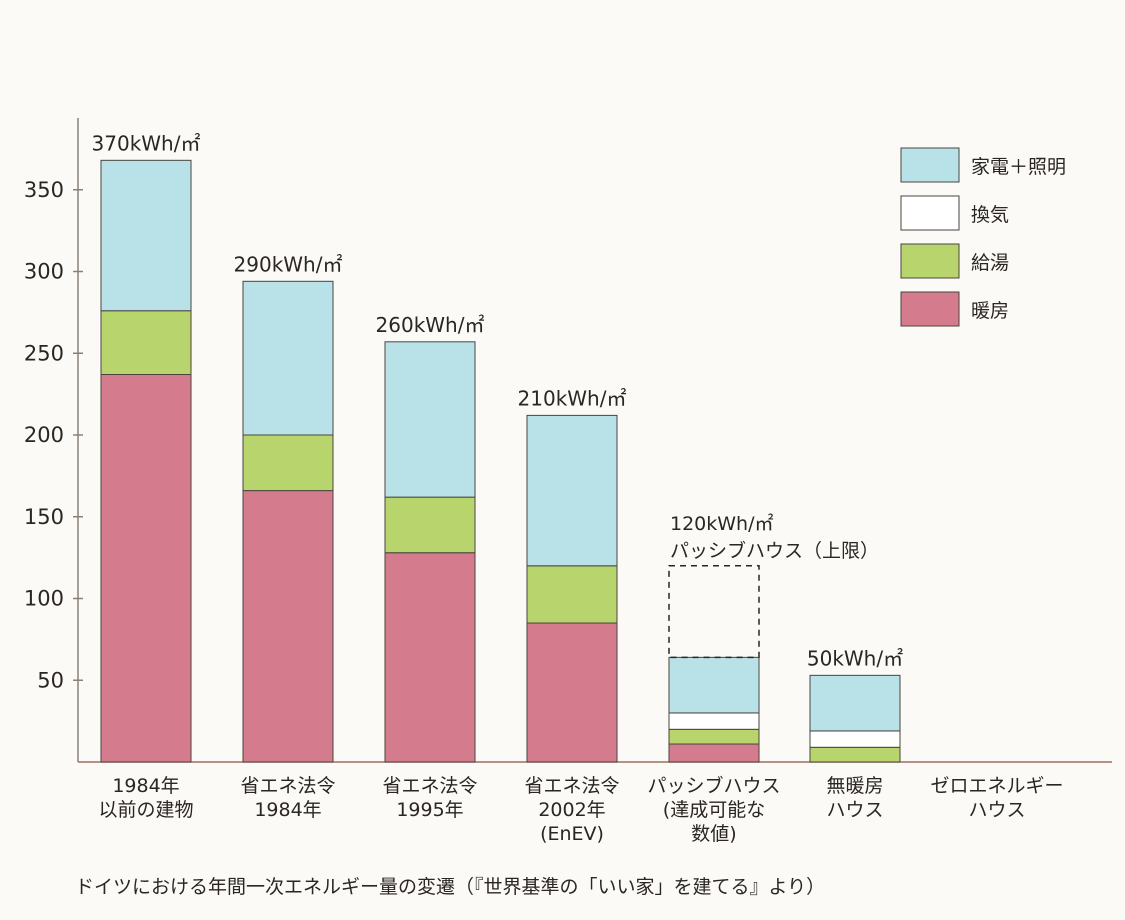 Image resolution: width=1125 pixels, height=920 pixels. I want to click on y-tick-label: 200, so click(44, 435).